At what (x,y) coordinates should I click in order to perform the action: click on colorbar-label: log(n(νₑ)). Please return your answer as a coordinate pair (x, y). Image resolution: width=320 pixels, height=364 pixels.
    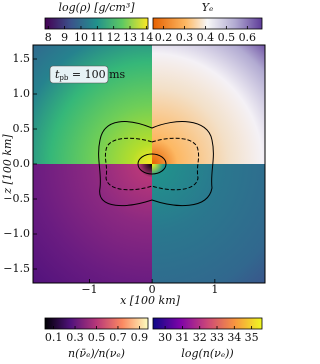
    Looking at the image, I should click on (207, 353).